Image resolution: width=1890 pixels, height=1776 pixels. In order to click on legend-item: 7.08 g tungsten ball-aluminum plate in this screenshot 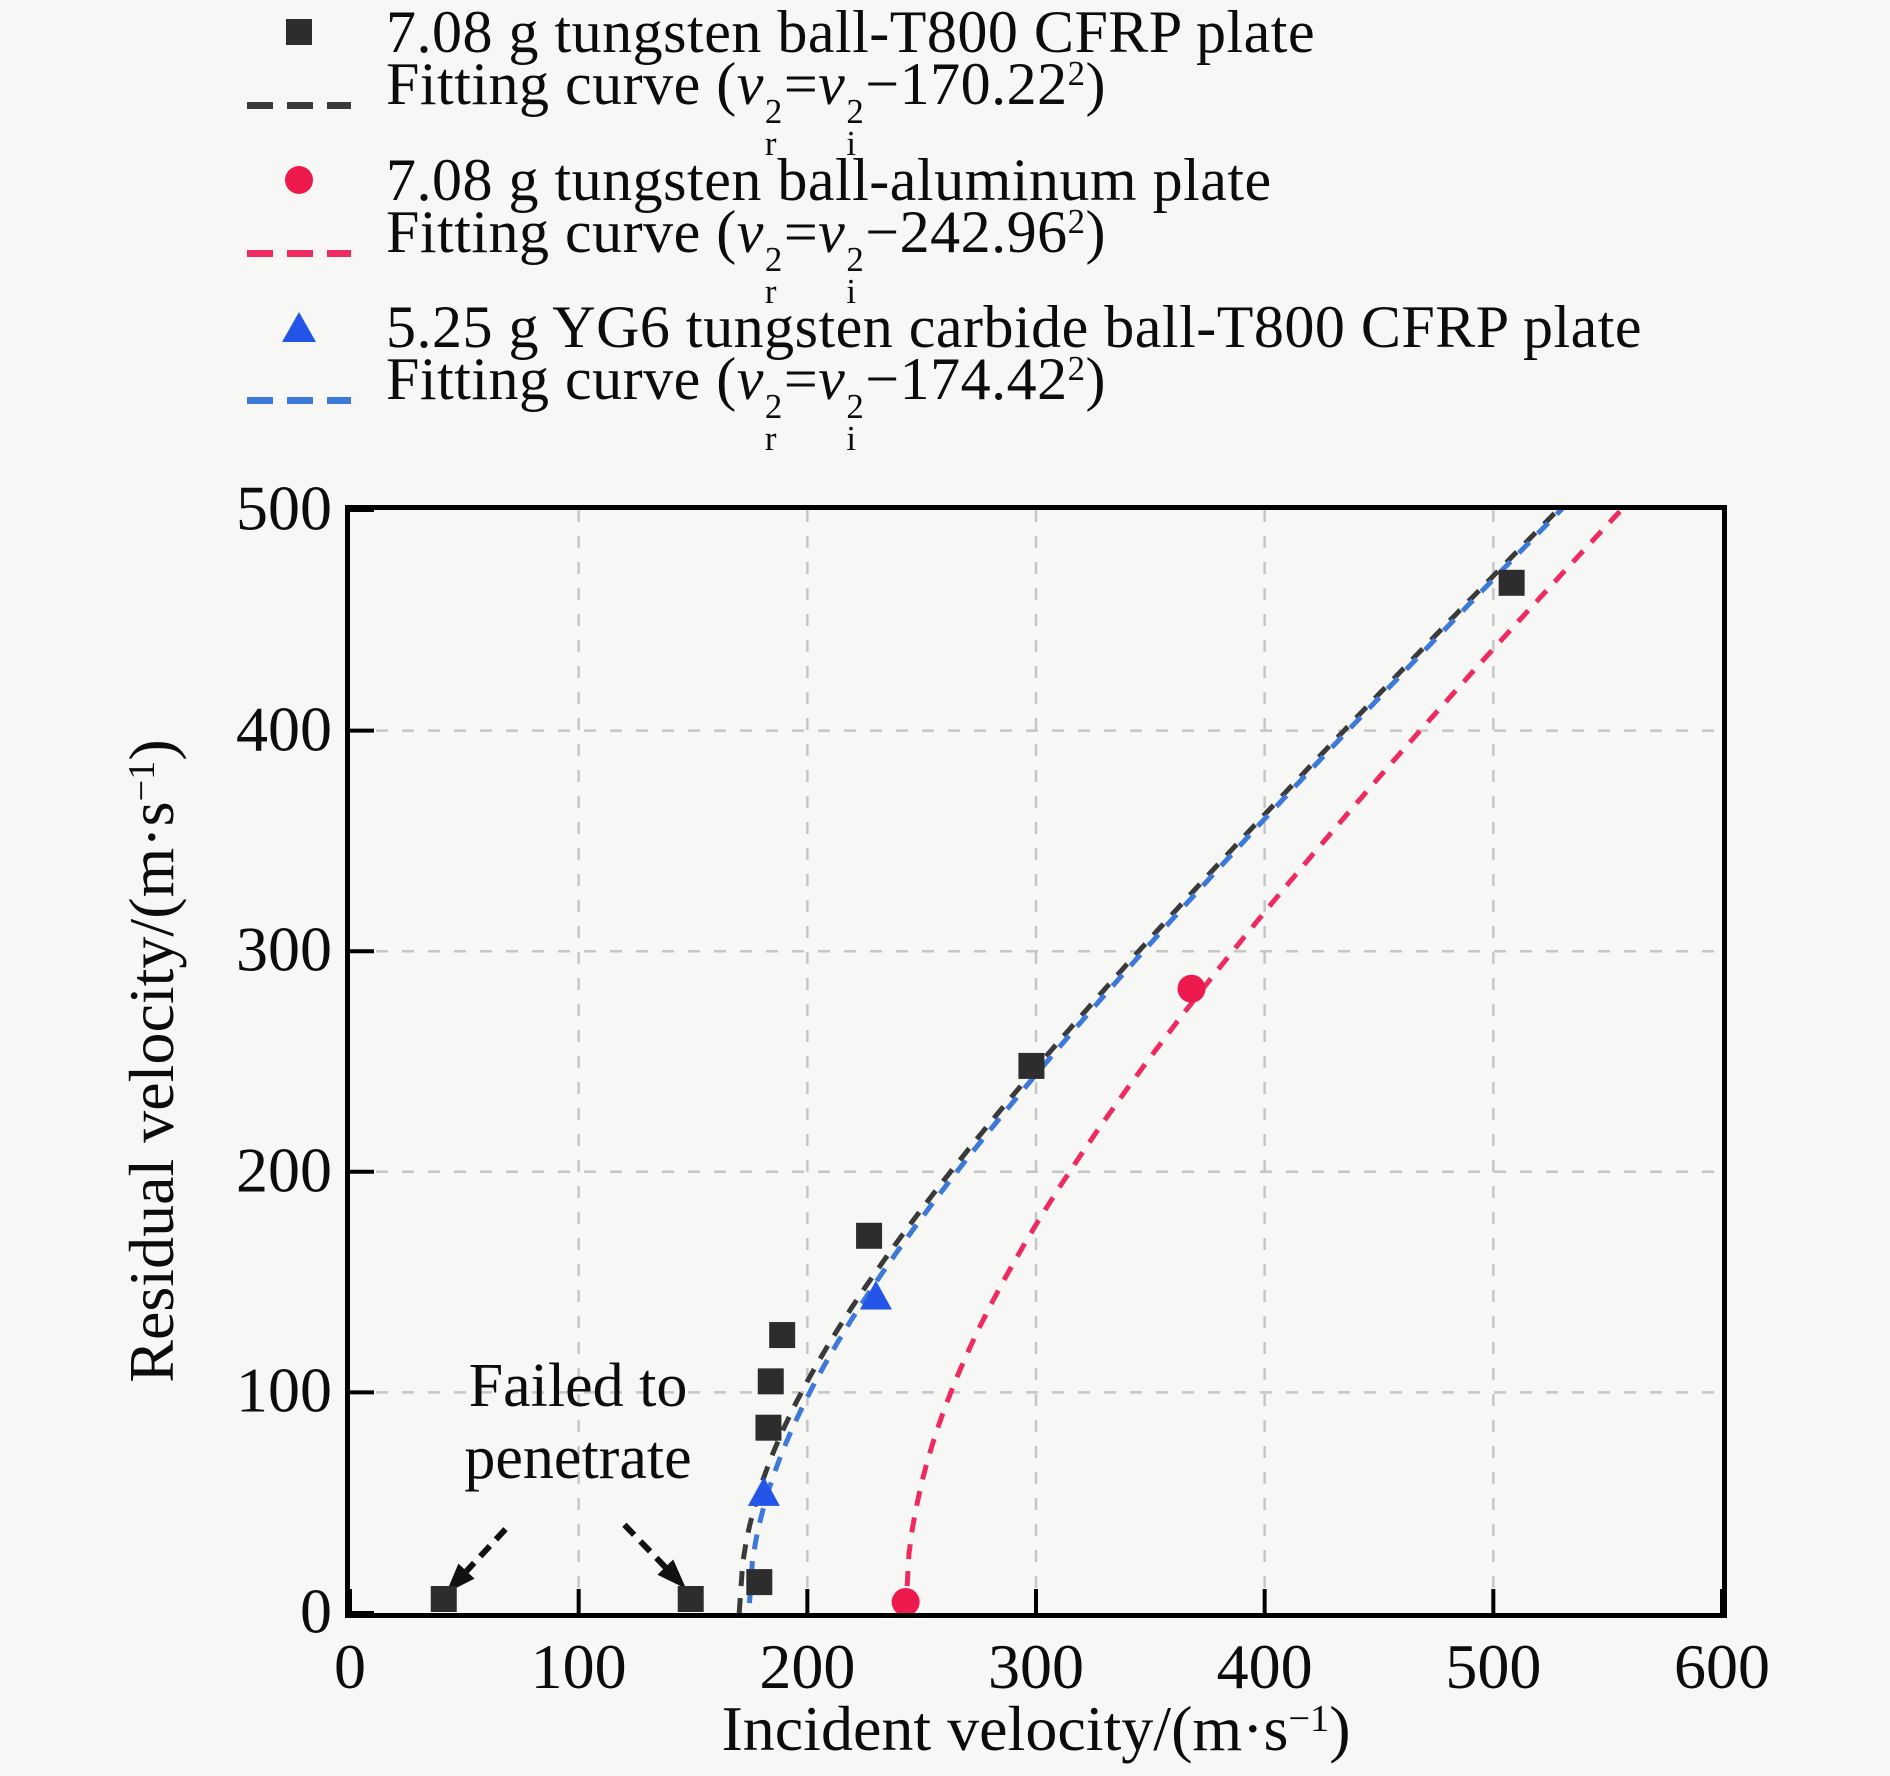, I will do `click(755, 179)`.